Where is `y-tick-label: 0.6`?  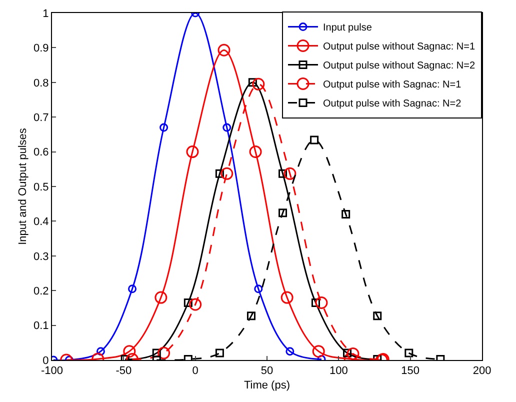
y-tick-label: 0.6 is located at coordinates (41, 152).